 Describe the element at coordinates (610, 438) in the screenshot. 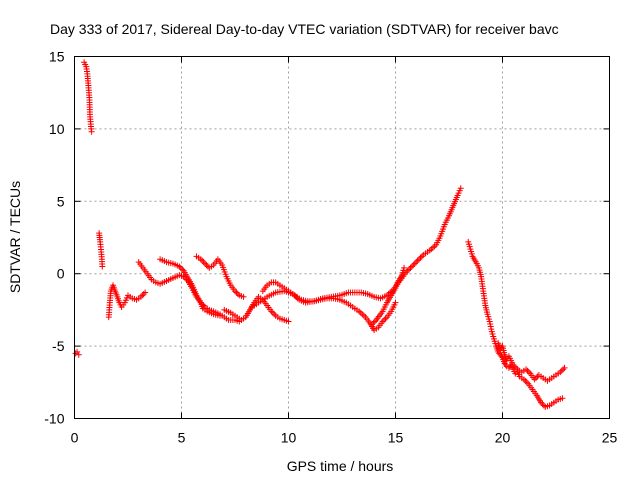

I see `x-tick-label: 25` at that location.